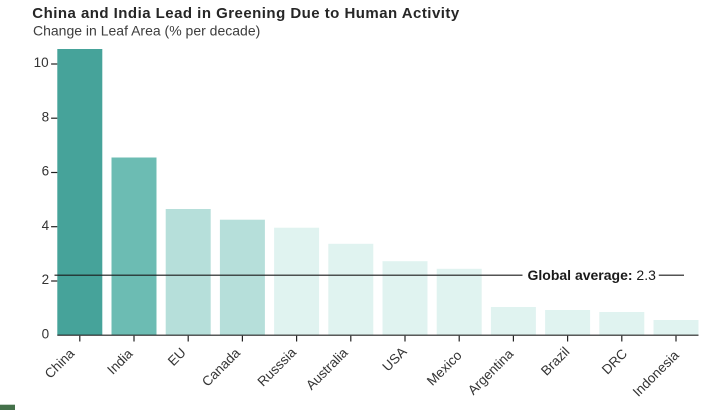 The width and height of the screenshot is (720, 410). I want to click on svg-text: Global average: 2.3, so click(592, 275).